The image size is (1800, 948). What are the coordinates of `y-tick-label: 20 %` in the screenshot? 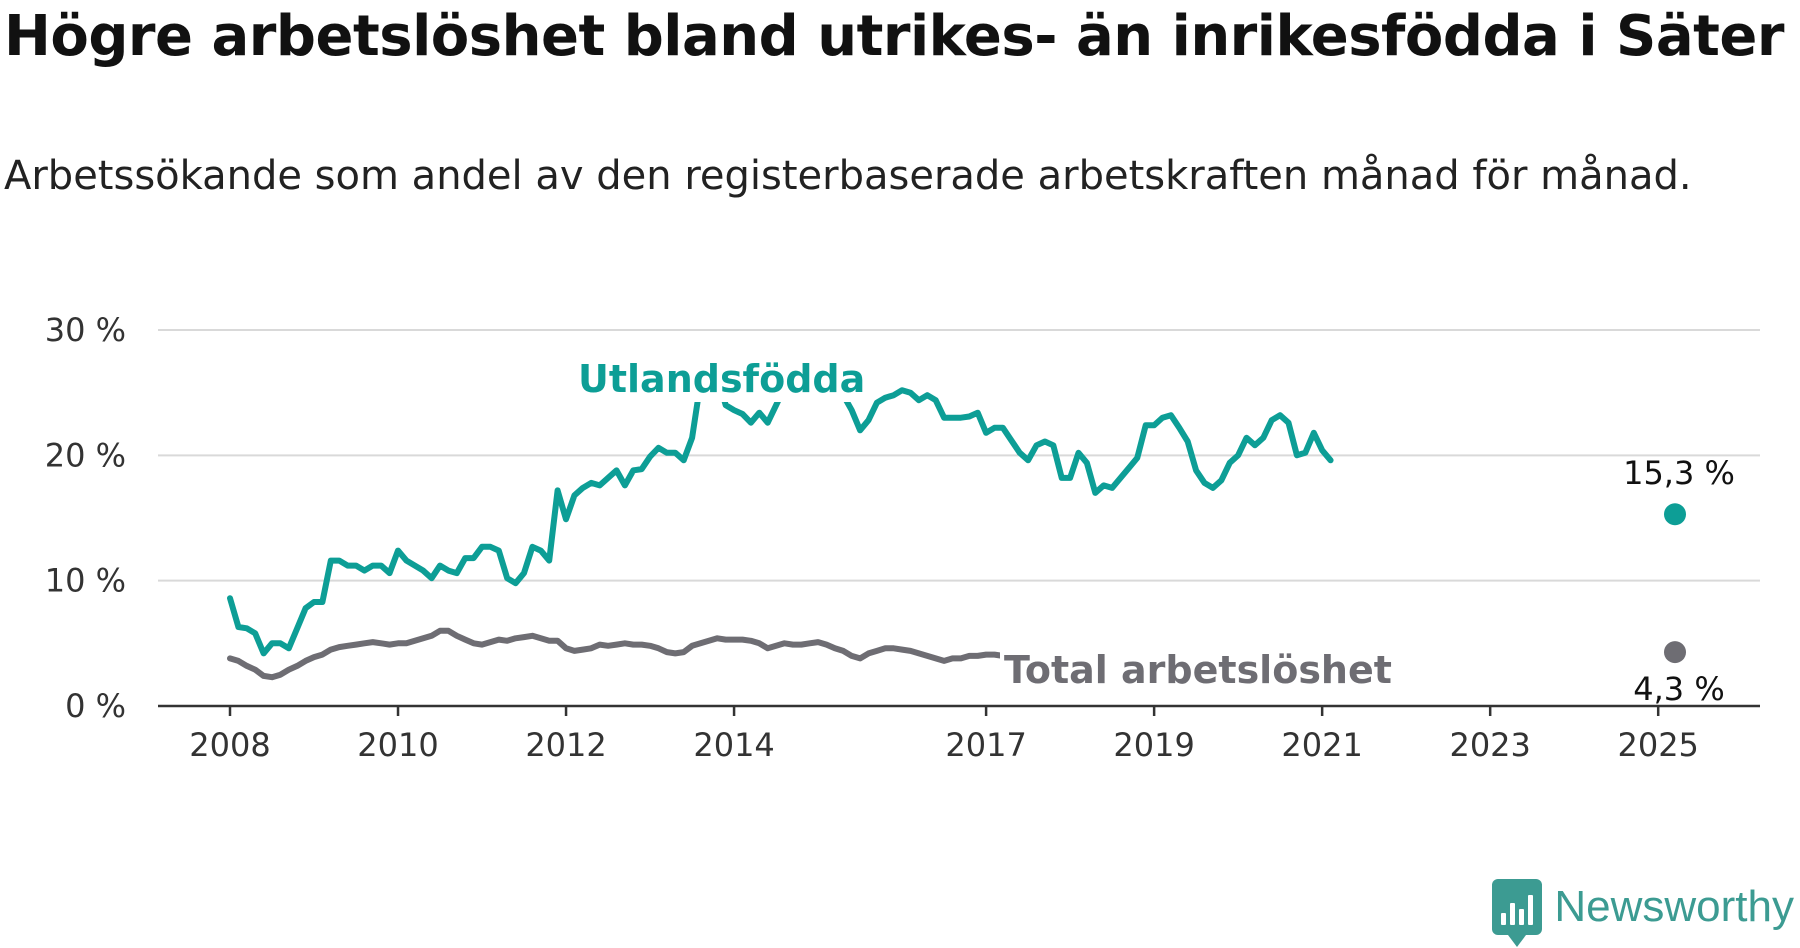 It's located at (85, 455).